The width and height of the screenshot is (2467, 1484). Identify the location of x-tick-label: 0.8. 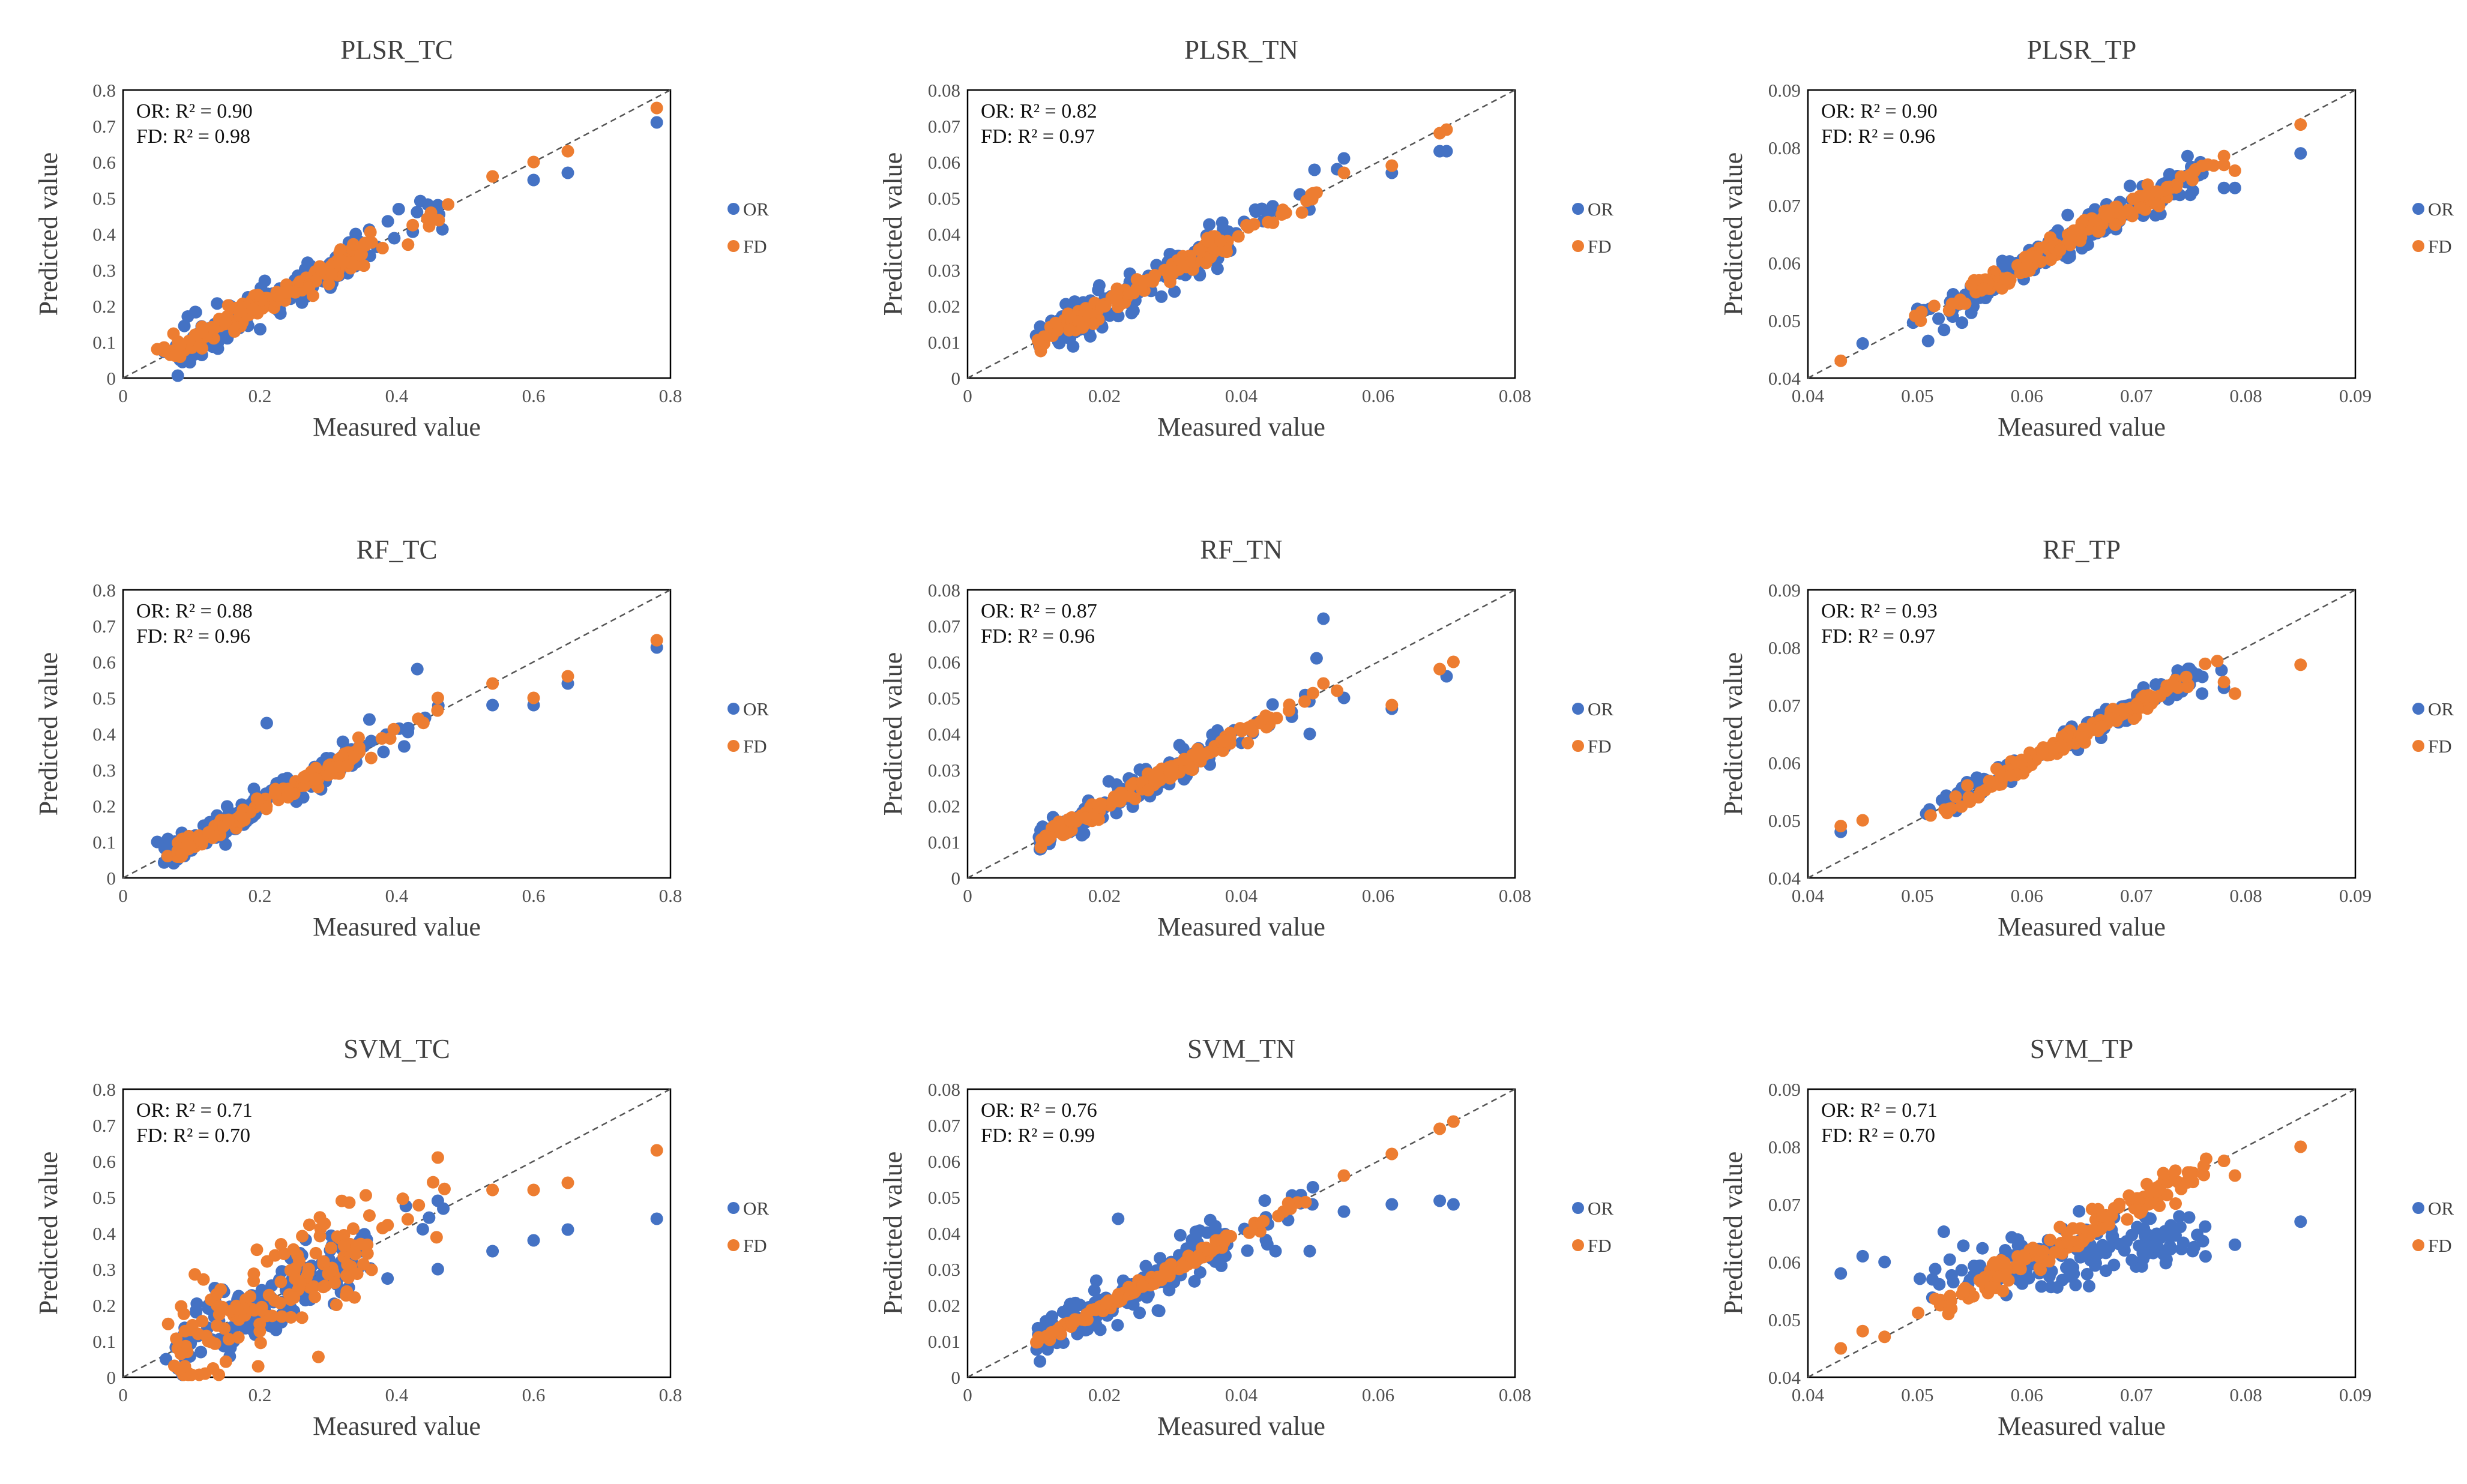
(670, 896).